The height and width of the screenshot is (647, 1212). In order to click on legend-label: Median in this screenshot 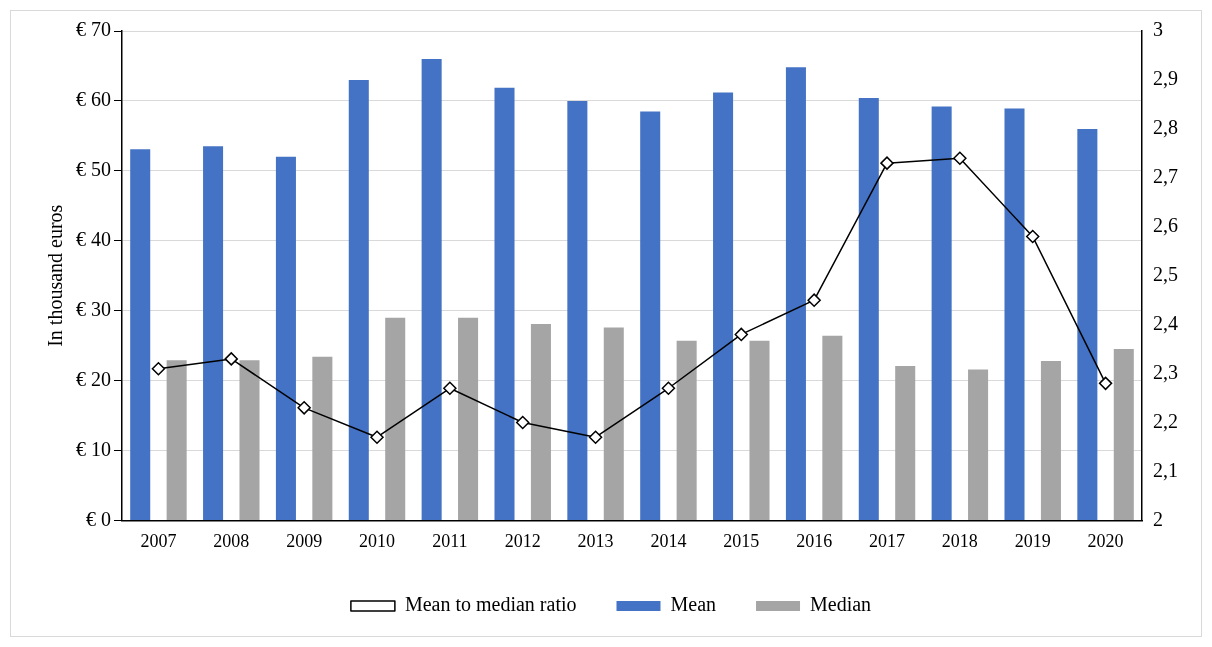, I will do `click(841, 604)`.